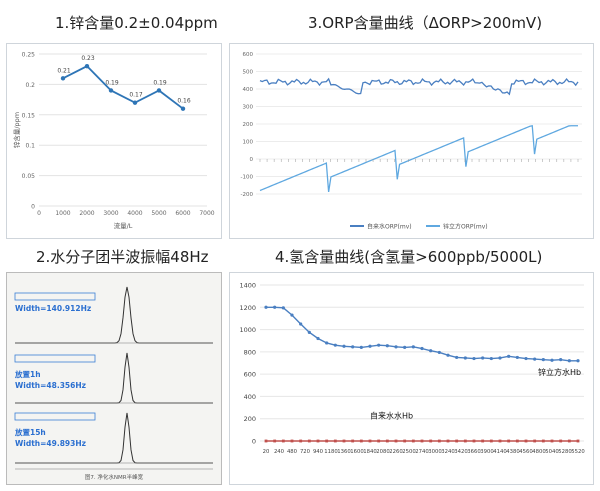 The height and width of the screenshot is (491, 600). What do you see at coordinates (448, 452) in the screenshot?
I see `x-tick-label: 3240` at bounding box center [448, 452].